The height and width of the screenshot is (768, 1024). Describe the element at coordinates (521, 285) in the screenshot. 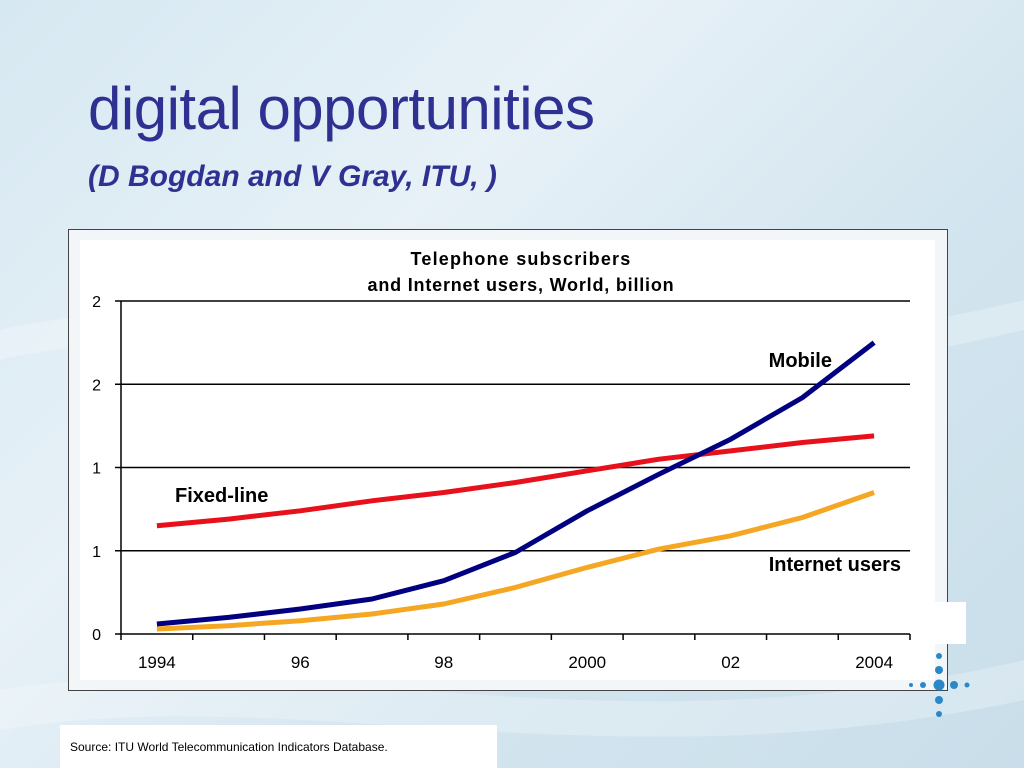

I see `chart-title-line-2: and Internet users, World, billion` at that location.